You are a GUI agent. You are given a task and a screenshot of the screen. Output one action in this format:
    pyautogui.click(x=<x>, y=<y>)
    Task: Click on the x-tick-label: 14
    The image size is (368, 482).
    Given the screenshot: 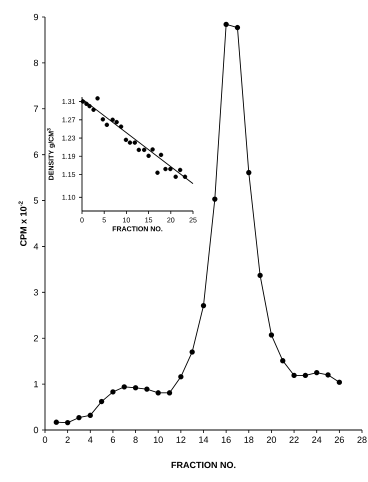 What is the action you would take?
    pyautogui.click(x=203, y=439)
    